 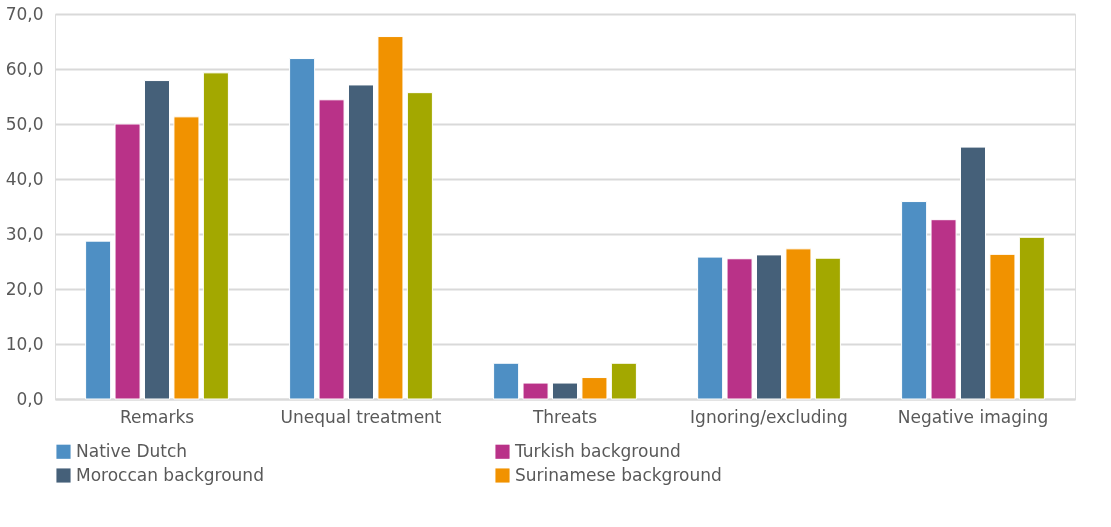 I want to click on y-tick-label: 70,0, so click(x=24, y=13).